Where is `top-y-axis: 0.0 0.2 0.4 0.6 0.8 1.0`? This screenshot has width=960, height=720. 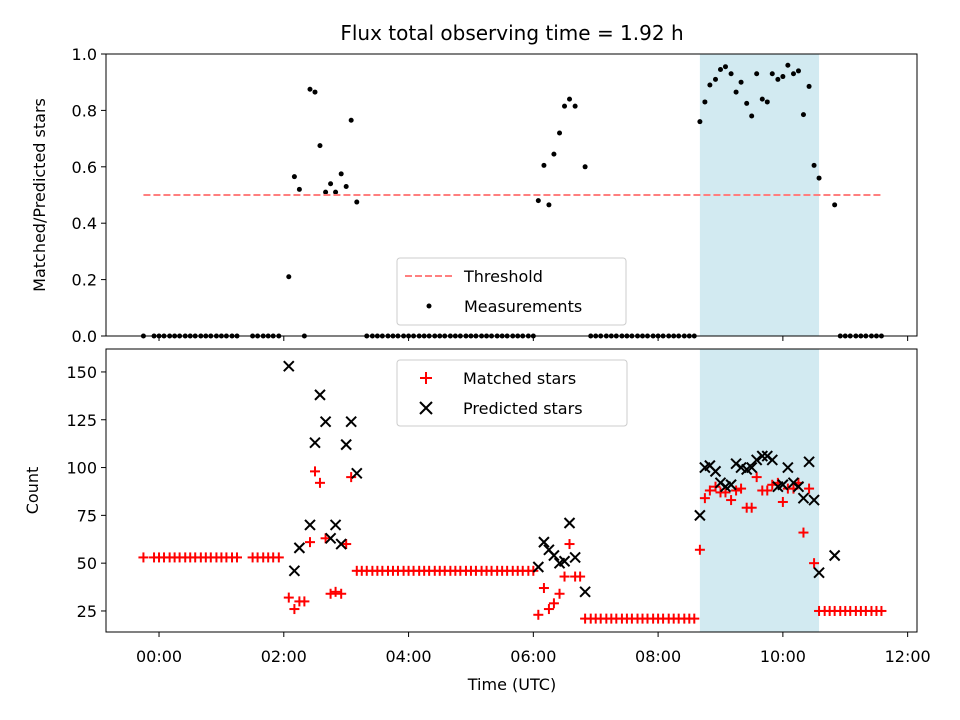
top-y-axis: 0.0 0.2 0.4 0.6 0.8 1.0 is located at coordinates (89, 195).